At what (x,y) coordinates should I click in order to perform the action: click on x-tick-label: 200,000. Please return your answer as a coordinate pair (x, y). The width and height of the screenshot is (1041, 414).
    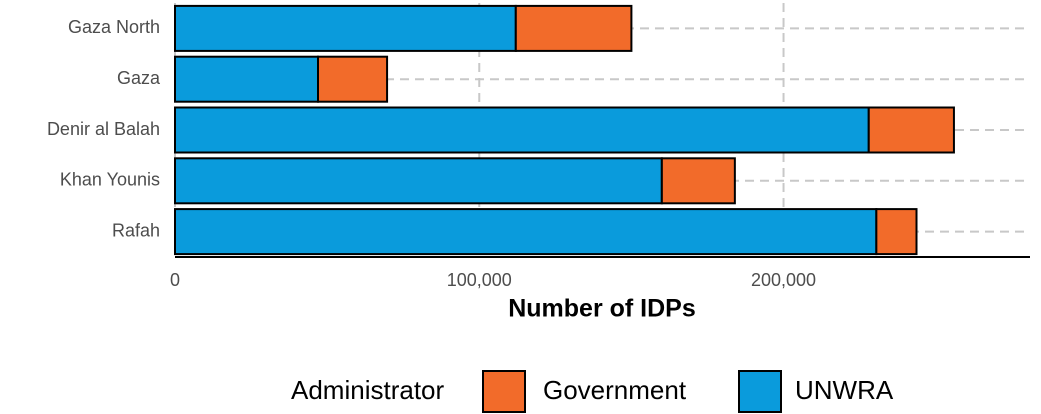
    Looking at the image, I should click on (783, 280).